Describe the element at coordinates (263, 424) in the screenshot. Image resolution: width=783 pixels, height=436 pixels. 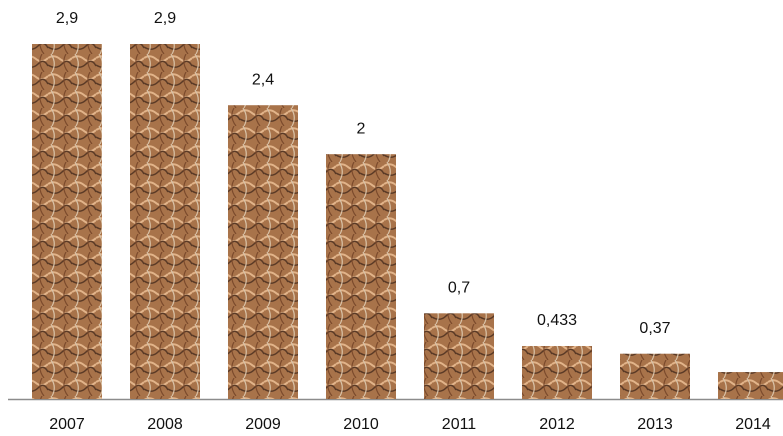
I see `x-tick-label: 2009` at that location.